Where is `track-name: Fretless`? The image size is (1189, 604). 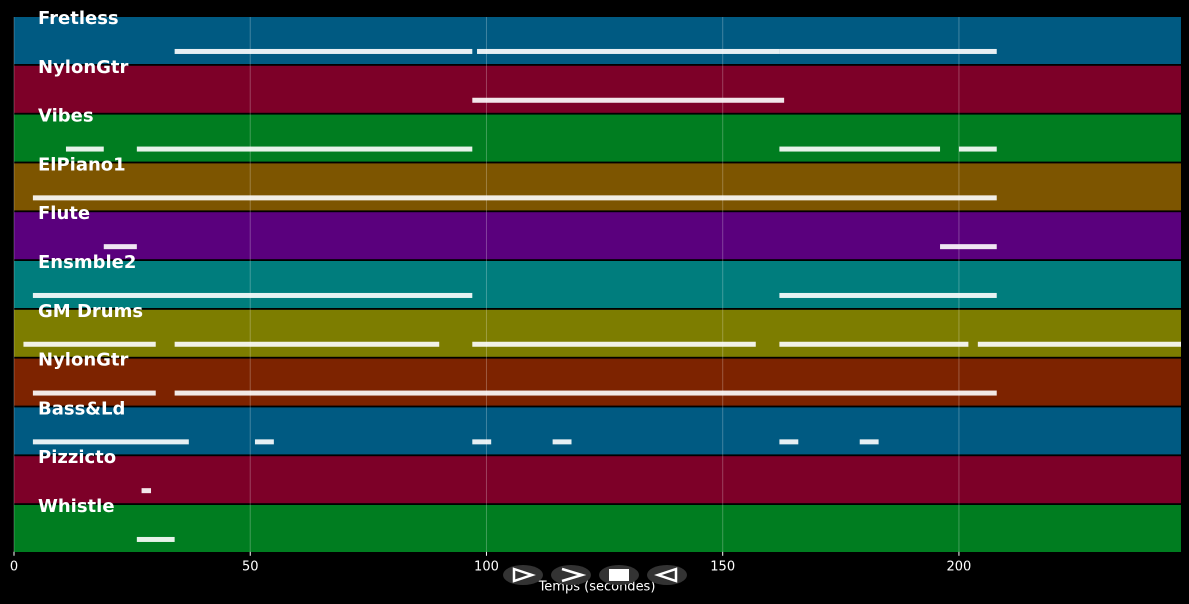 track-name: Fretless is located at coordinates (78, 18).